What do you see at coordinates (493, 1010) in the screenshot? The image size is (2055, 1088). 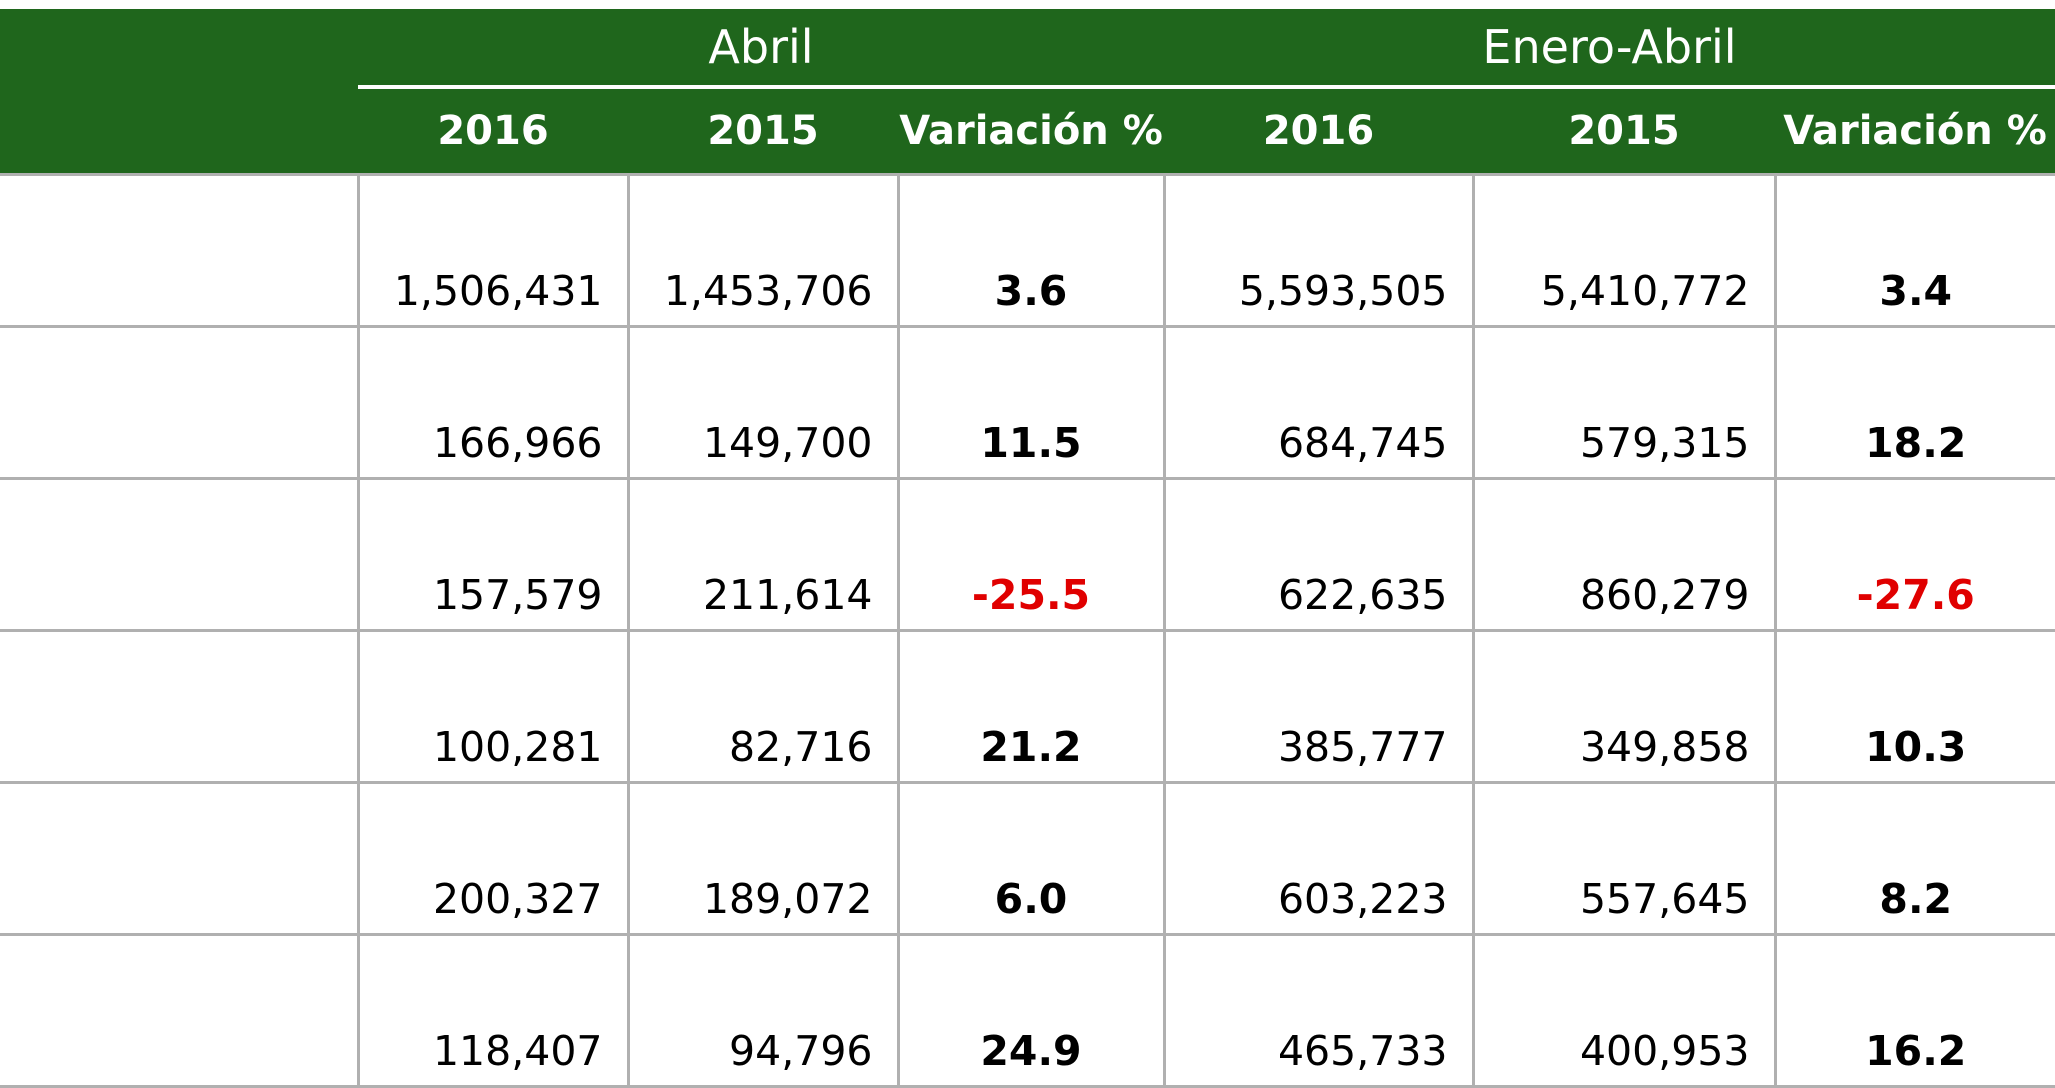 I see `number-cell: 118,407` at bounding box center [493, 1010].